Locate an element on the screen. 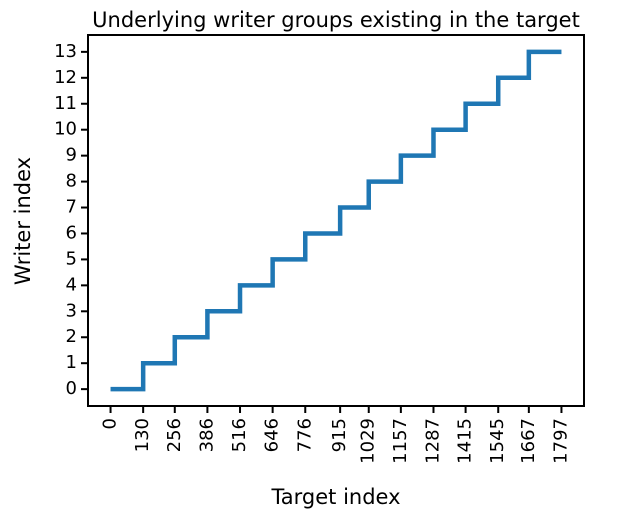 The height and width of the screenshot is (524, 635). x-tick-label: 386 is located at coordinates (206, 435).